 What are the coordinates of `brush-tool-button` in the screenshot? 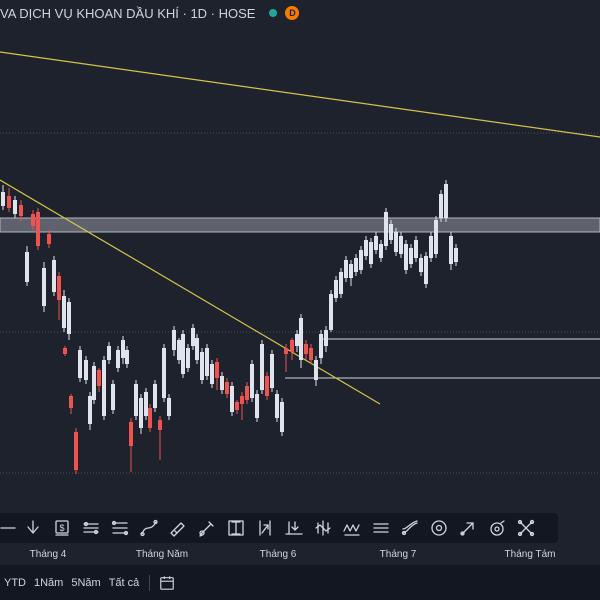 It's located at (206, 528).